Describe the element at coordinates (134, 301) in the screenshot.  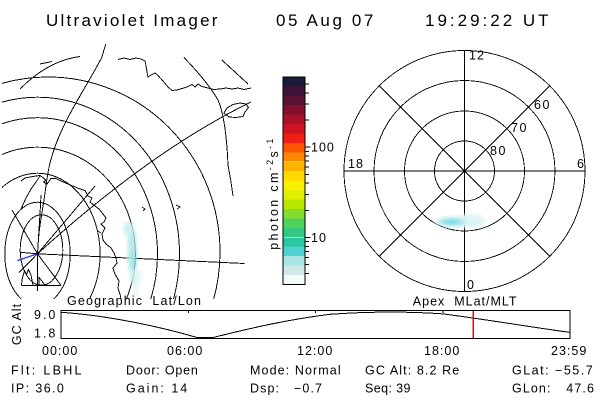
I see `svg-text: Geographic Lat/Lon` at that location.